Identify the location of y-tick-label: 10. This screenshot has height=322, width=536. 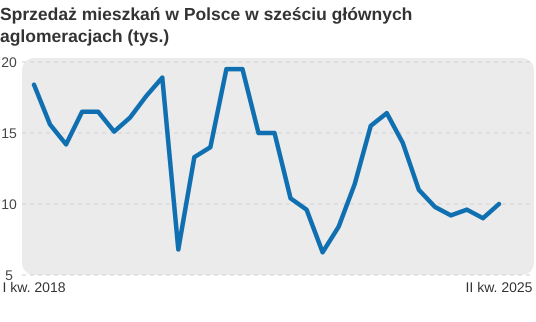
(9, 204).